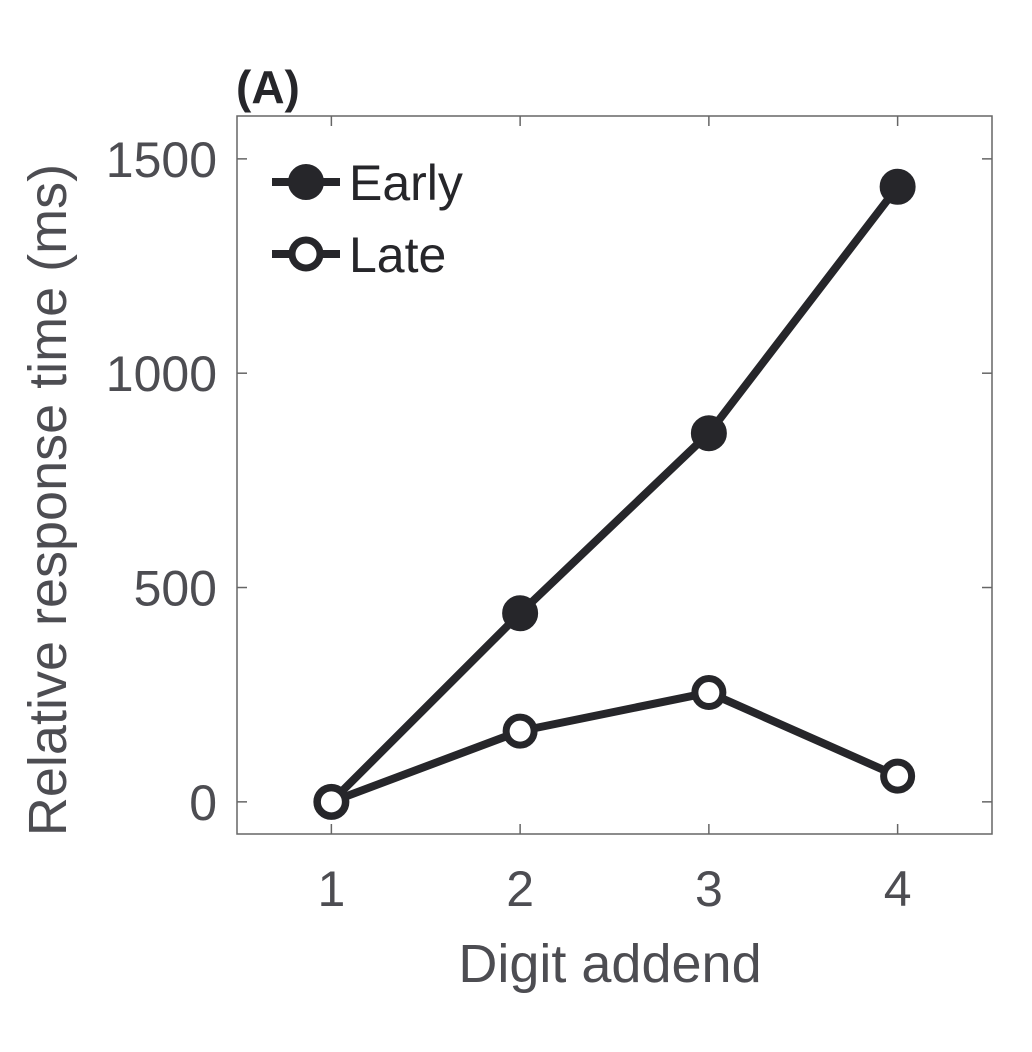  I want to click on x-tick-label: 3, so click(709, 889).